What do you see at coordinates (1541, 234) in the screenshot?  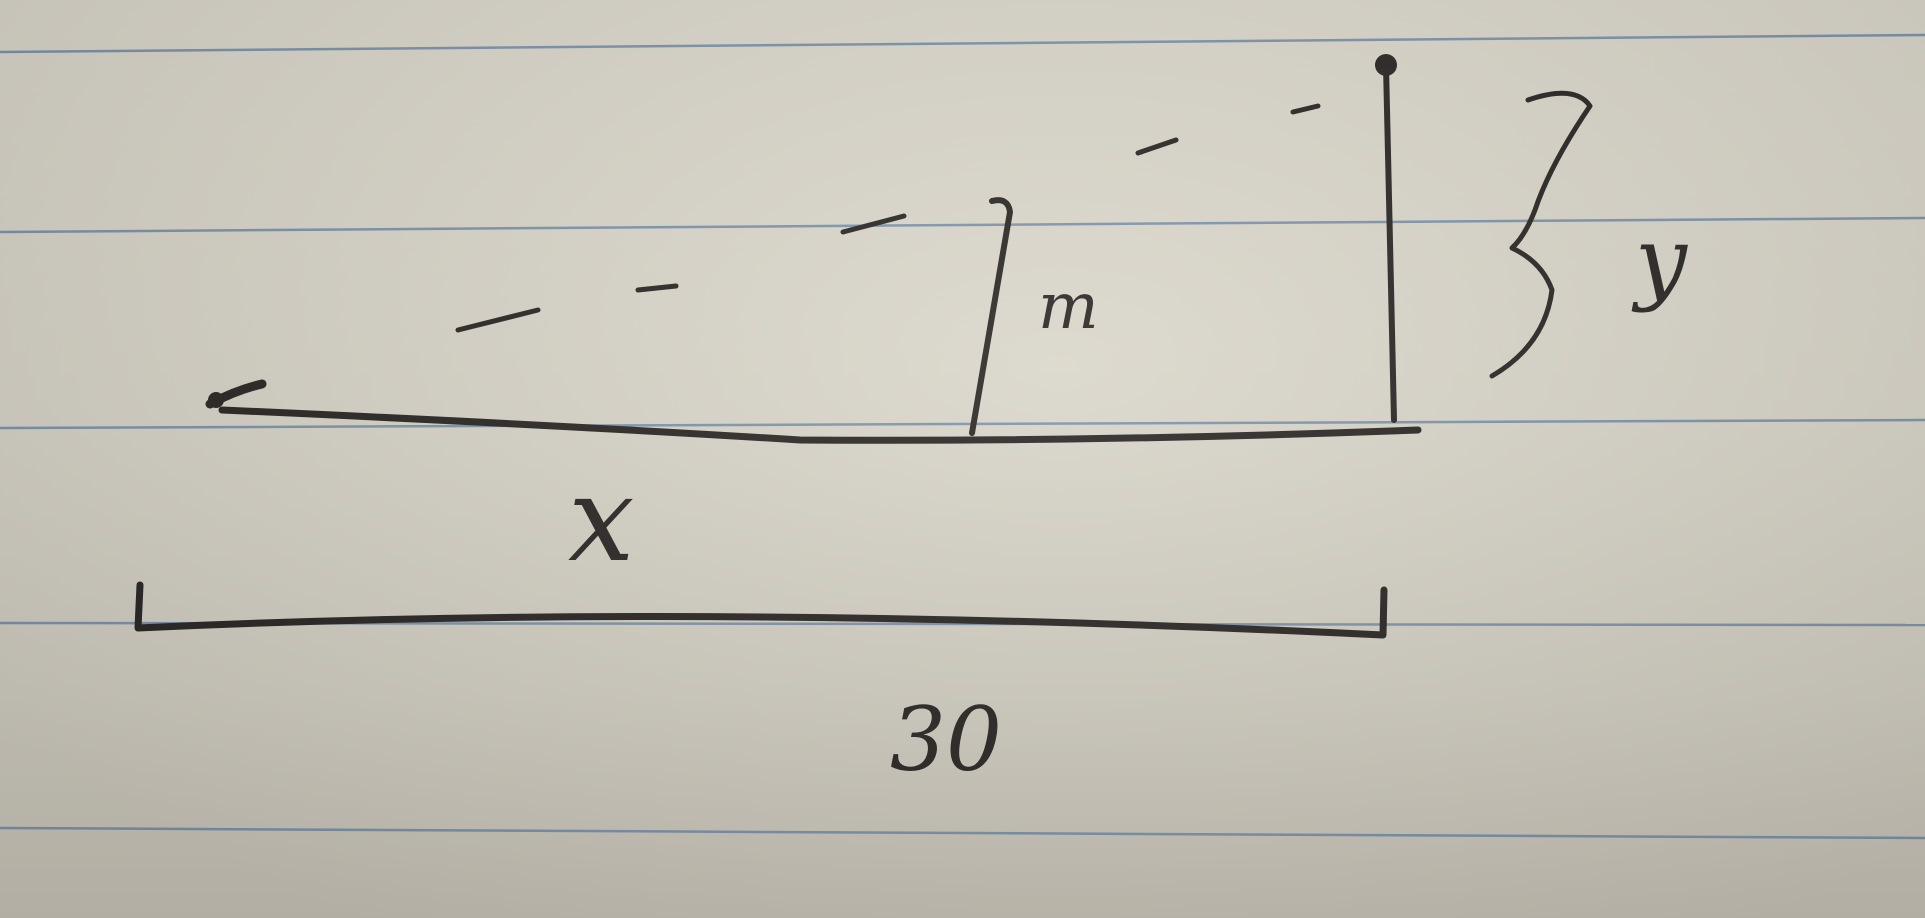 I see `y-brace` at bounding box center [1541, 234].